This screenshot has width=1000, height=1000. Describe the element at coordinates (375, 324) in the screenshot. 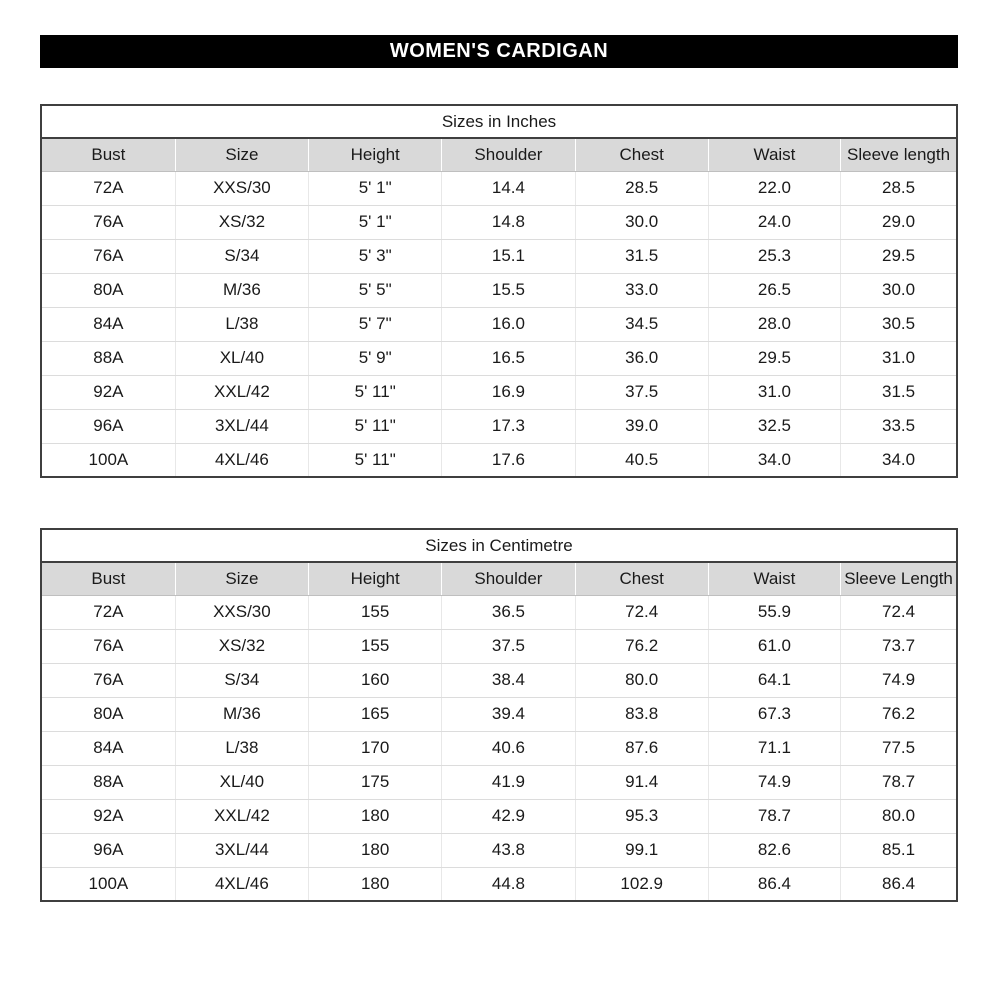

I see `table-cell: 5' 7"` at that location.